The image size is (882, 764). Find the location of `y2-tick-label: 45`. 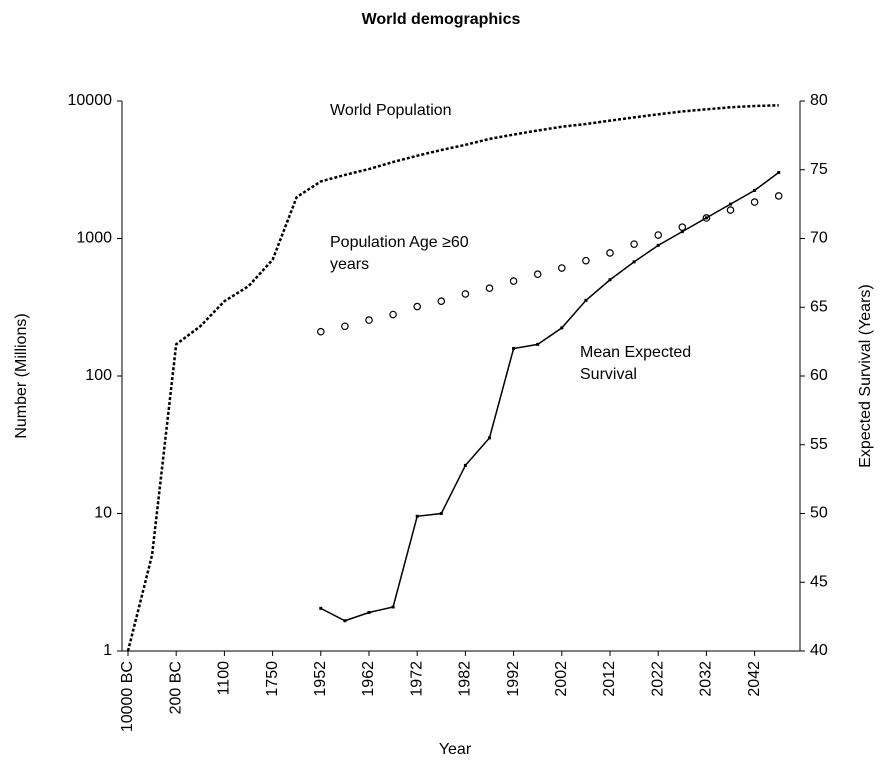

y2-tick-label: 45 is located at coordinates (819, 581).